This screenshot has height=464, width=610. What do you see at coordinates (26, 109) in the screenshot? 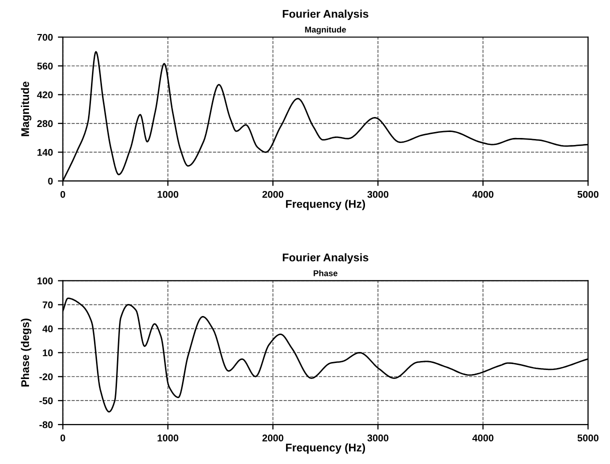
I see `y-axis-title: Magnitude` at bounding box center [26, 109].